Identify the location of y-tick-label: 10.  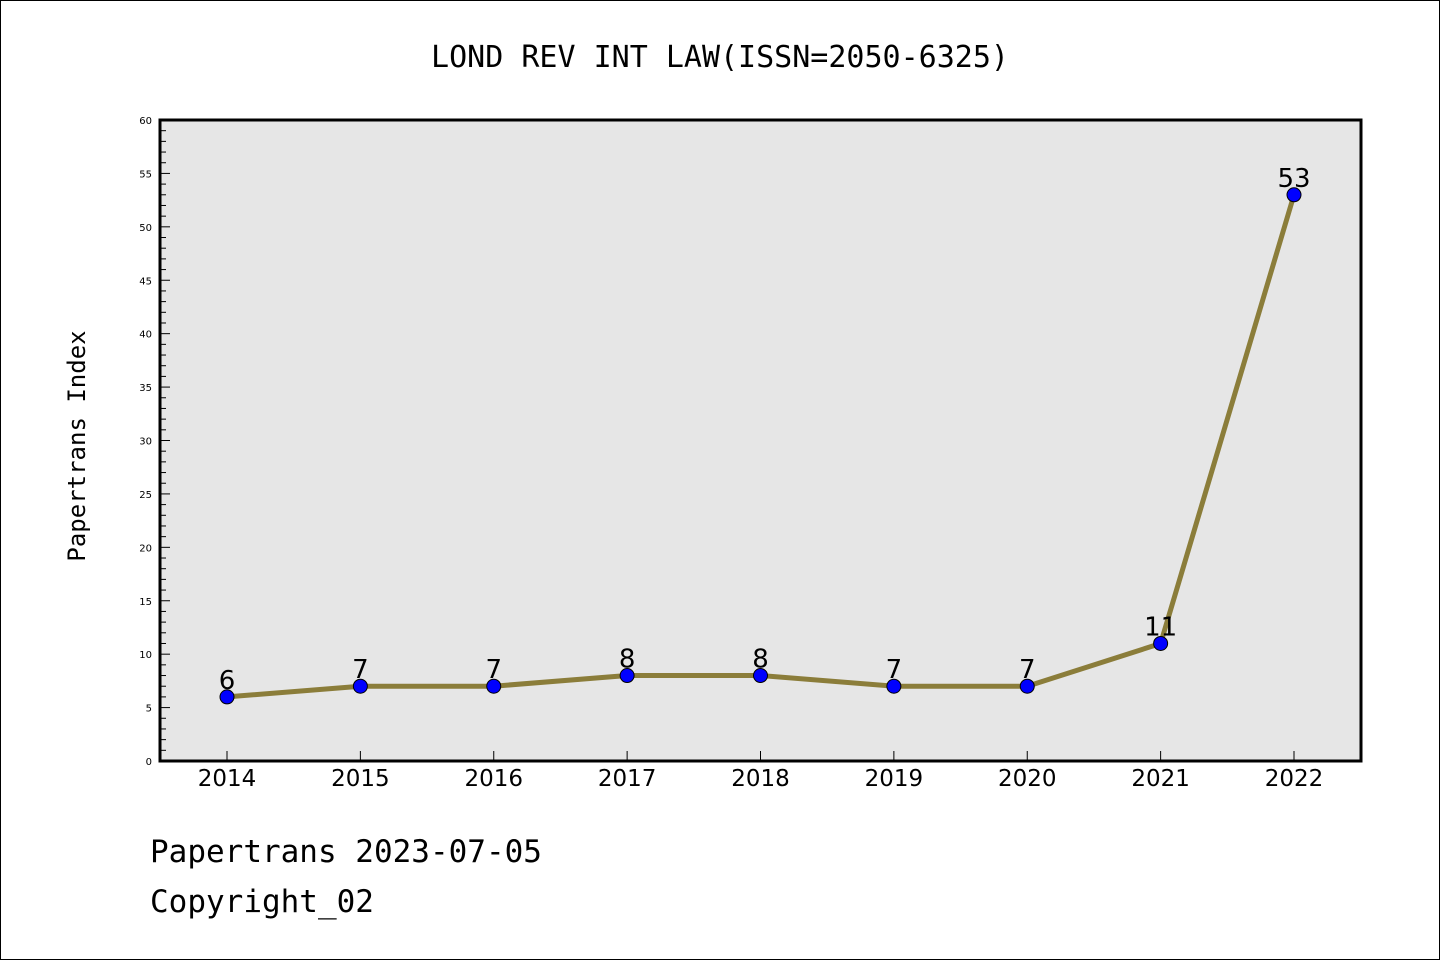
(145, 655).